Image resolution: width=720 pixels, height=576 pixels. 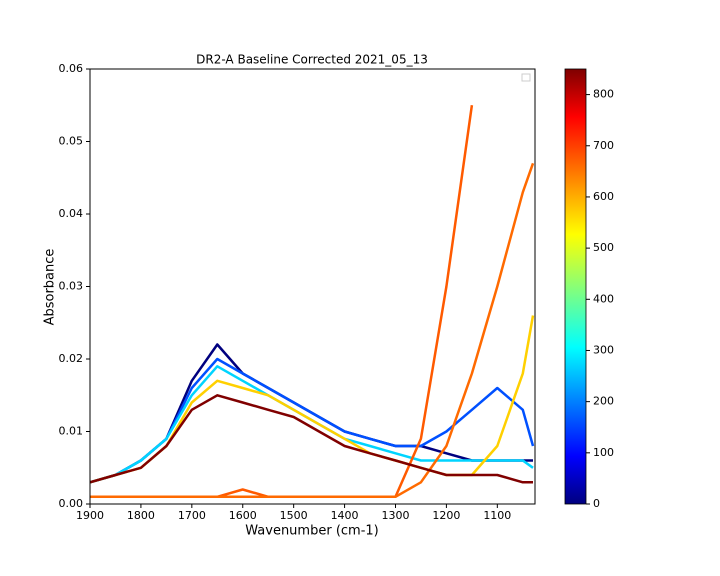 I want to click on colorbar-tick-label: 500, so click(x=603, y=247).